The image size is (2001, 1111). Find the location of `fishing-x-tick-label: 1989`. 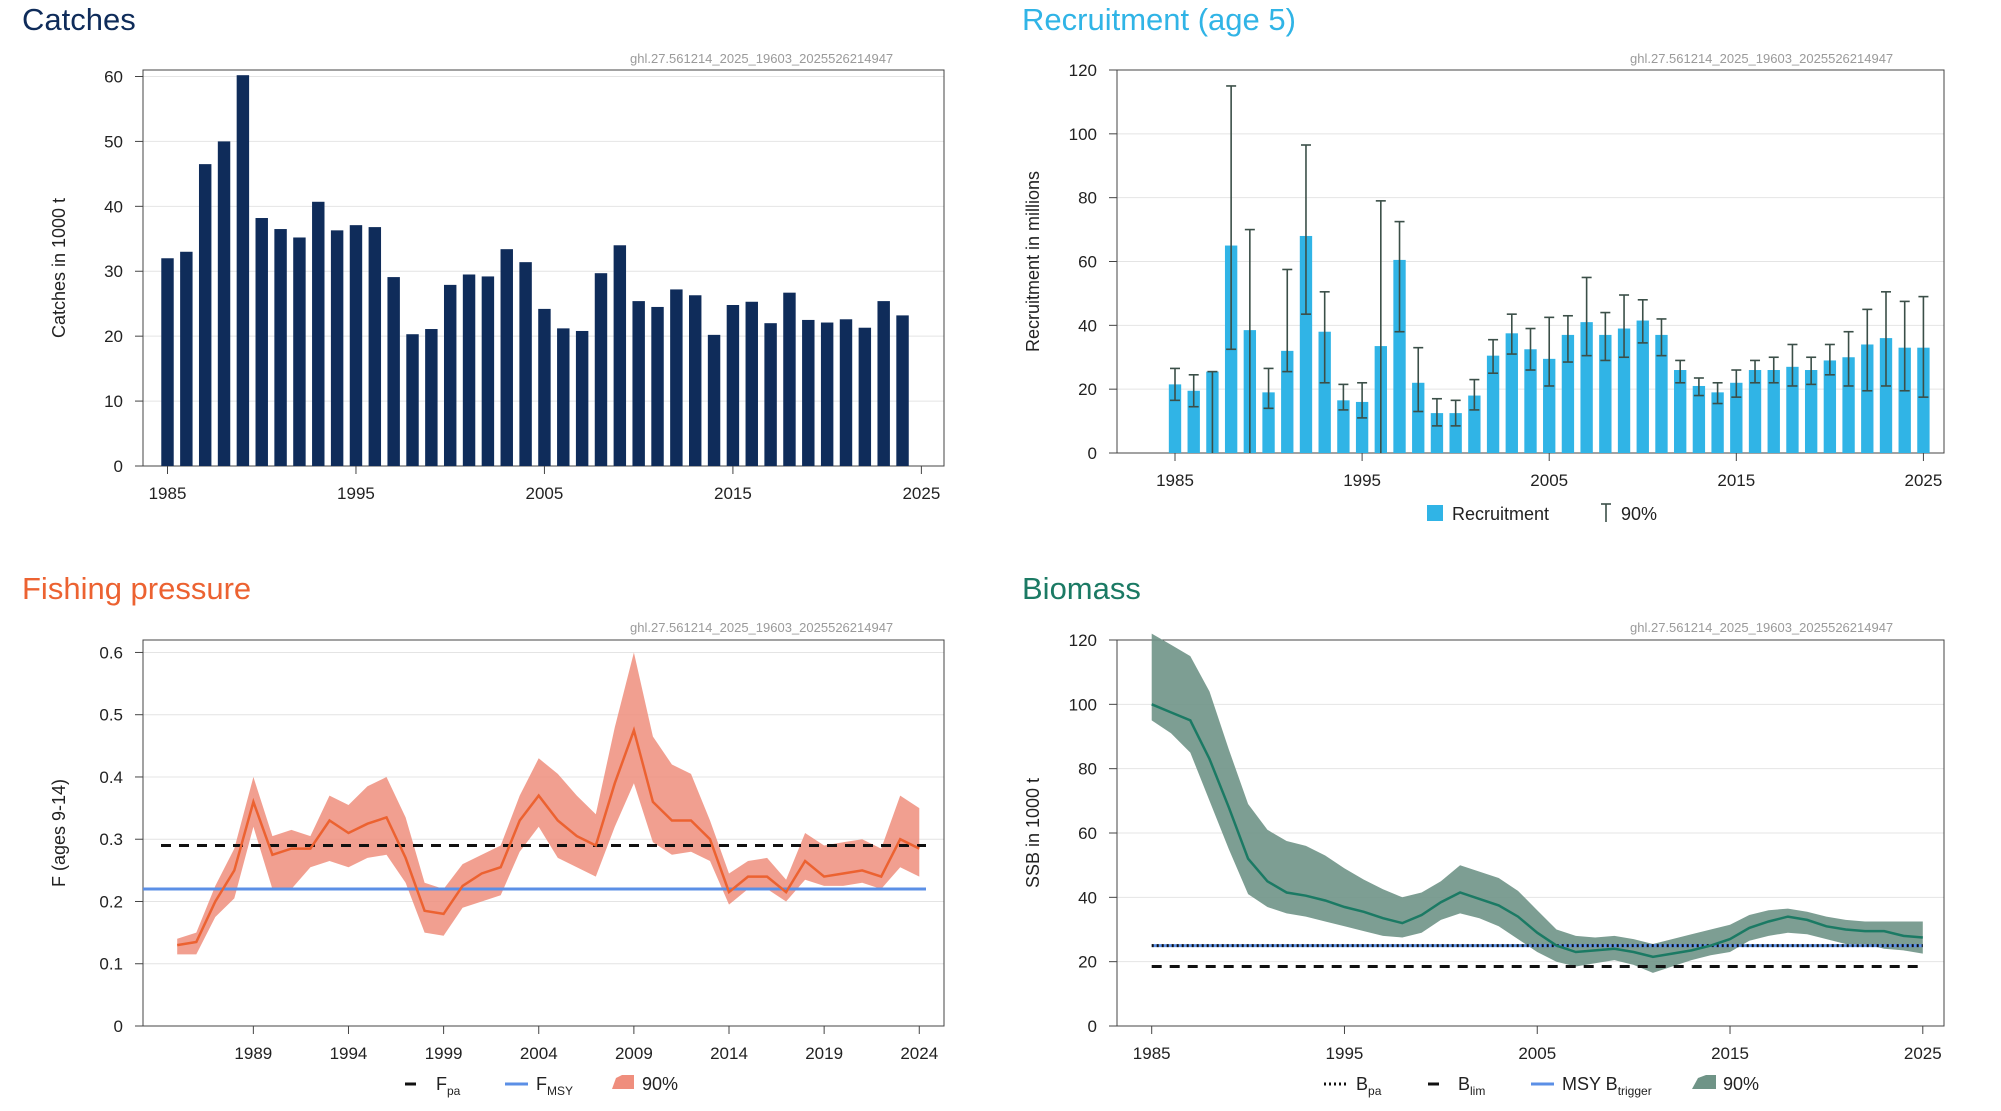

fishing-x-tick-label: 1989 is located at coordinates (253, 1053).